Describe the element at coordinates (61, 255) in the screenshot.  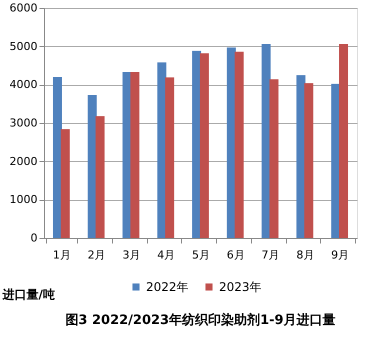
I see `x-tick-label: 1月` at that location.